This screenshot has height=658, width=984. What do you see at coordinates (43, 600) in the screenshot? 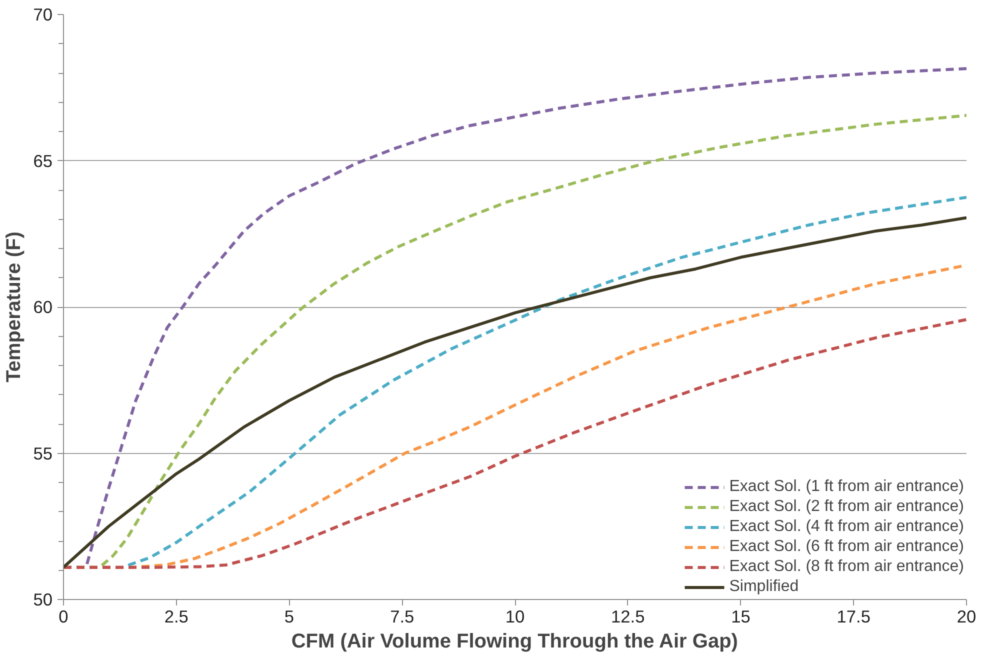
I see `y-tick-label: 50` at bounding box center [43, 600].